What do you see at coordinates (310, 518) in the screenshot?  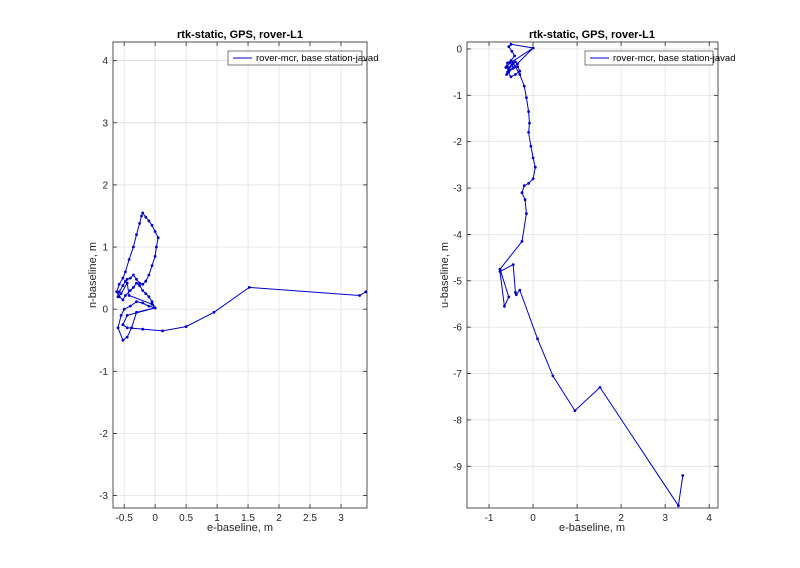 I see `x-tick-label: 2.5` at bounding box center [310, 518].